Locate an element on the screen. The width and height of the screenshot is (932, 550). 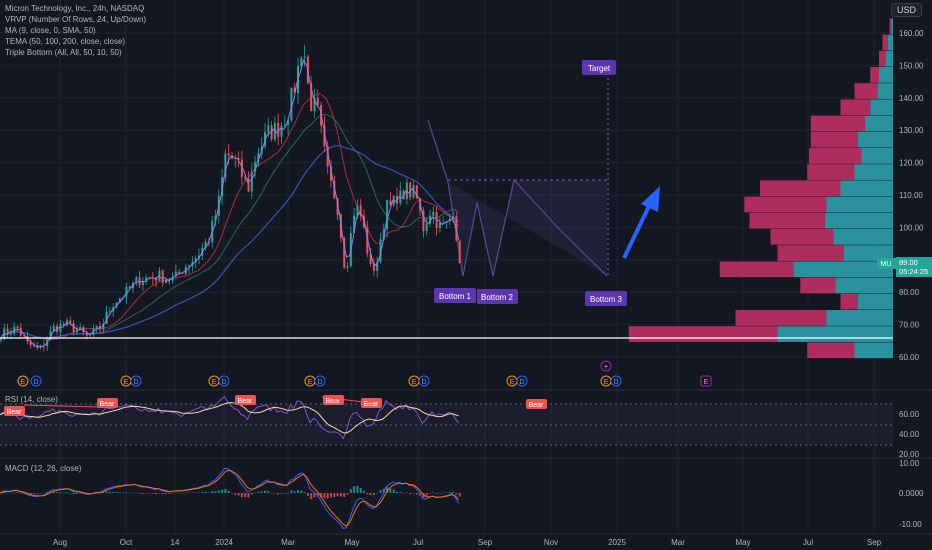
price-tick: 160.00 is located at coordinates (911, 33).